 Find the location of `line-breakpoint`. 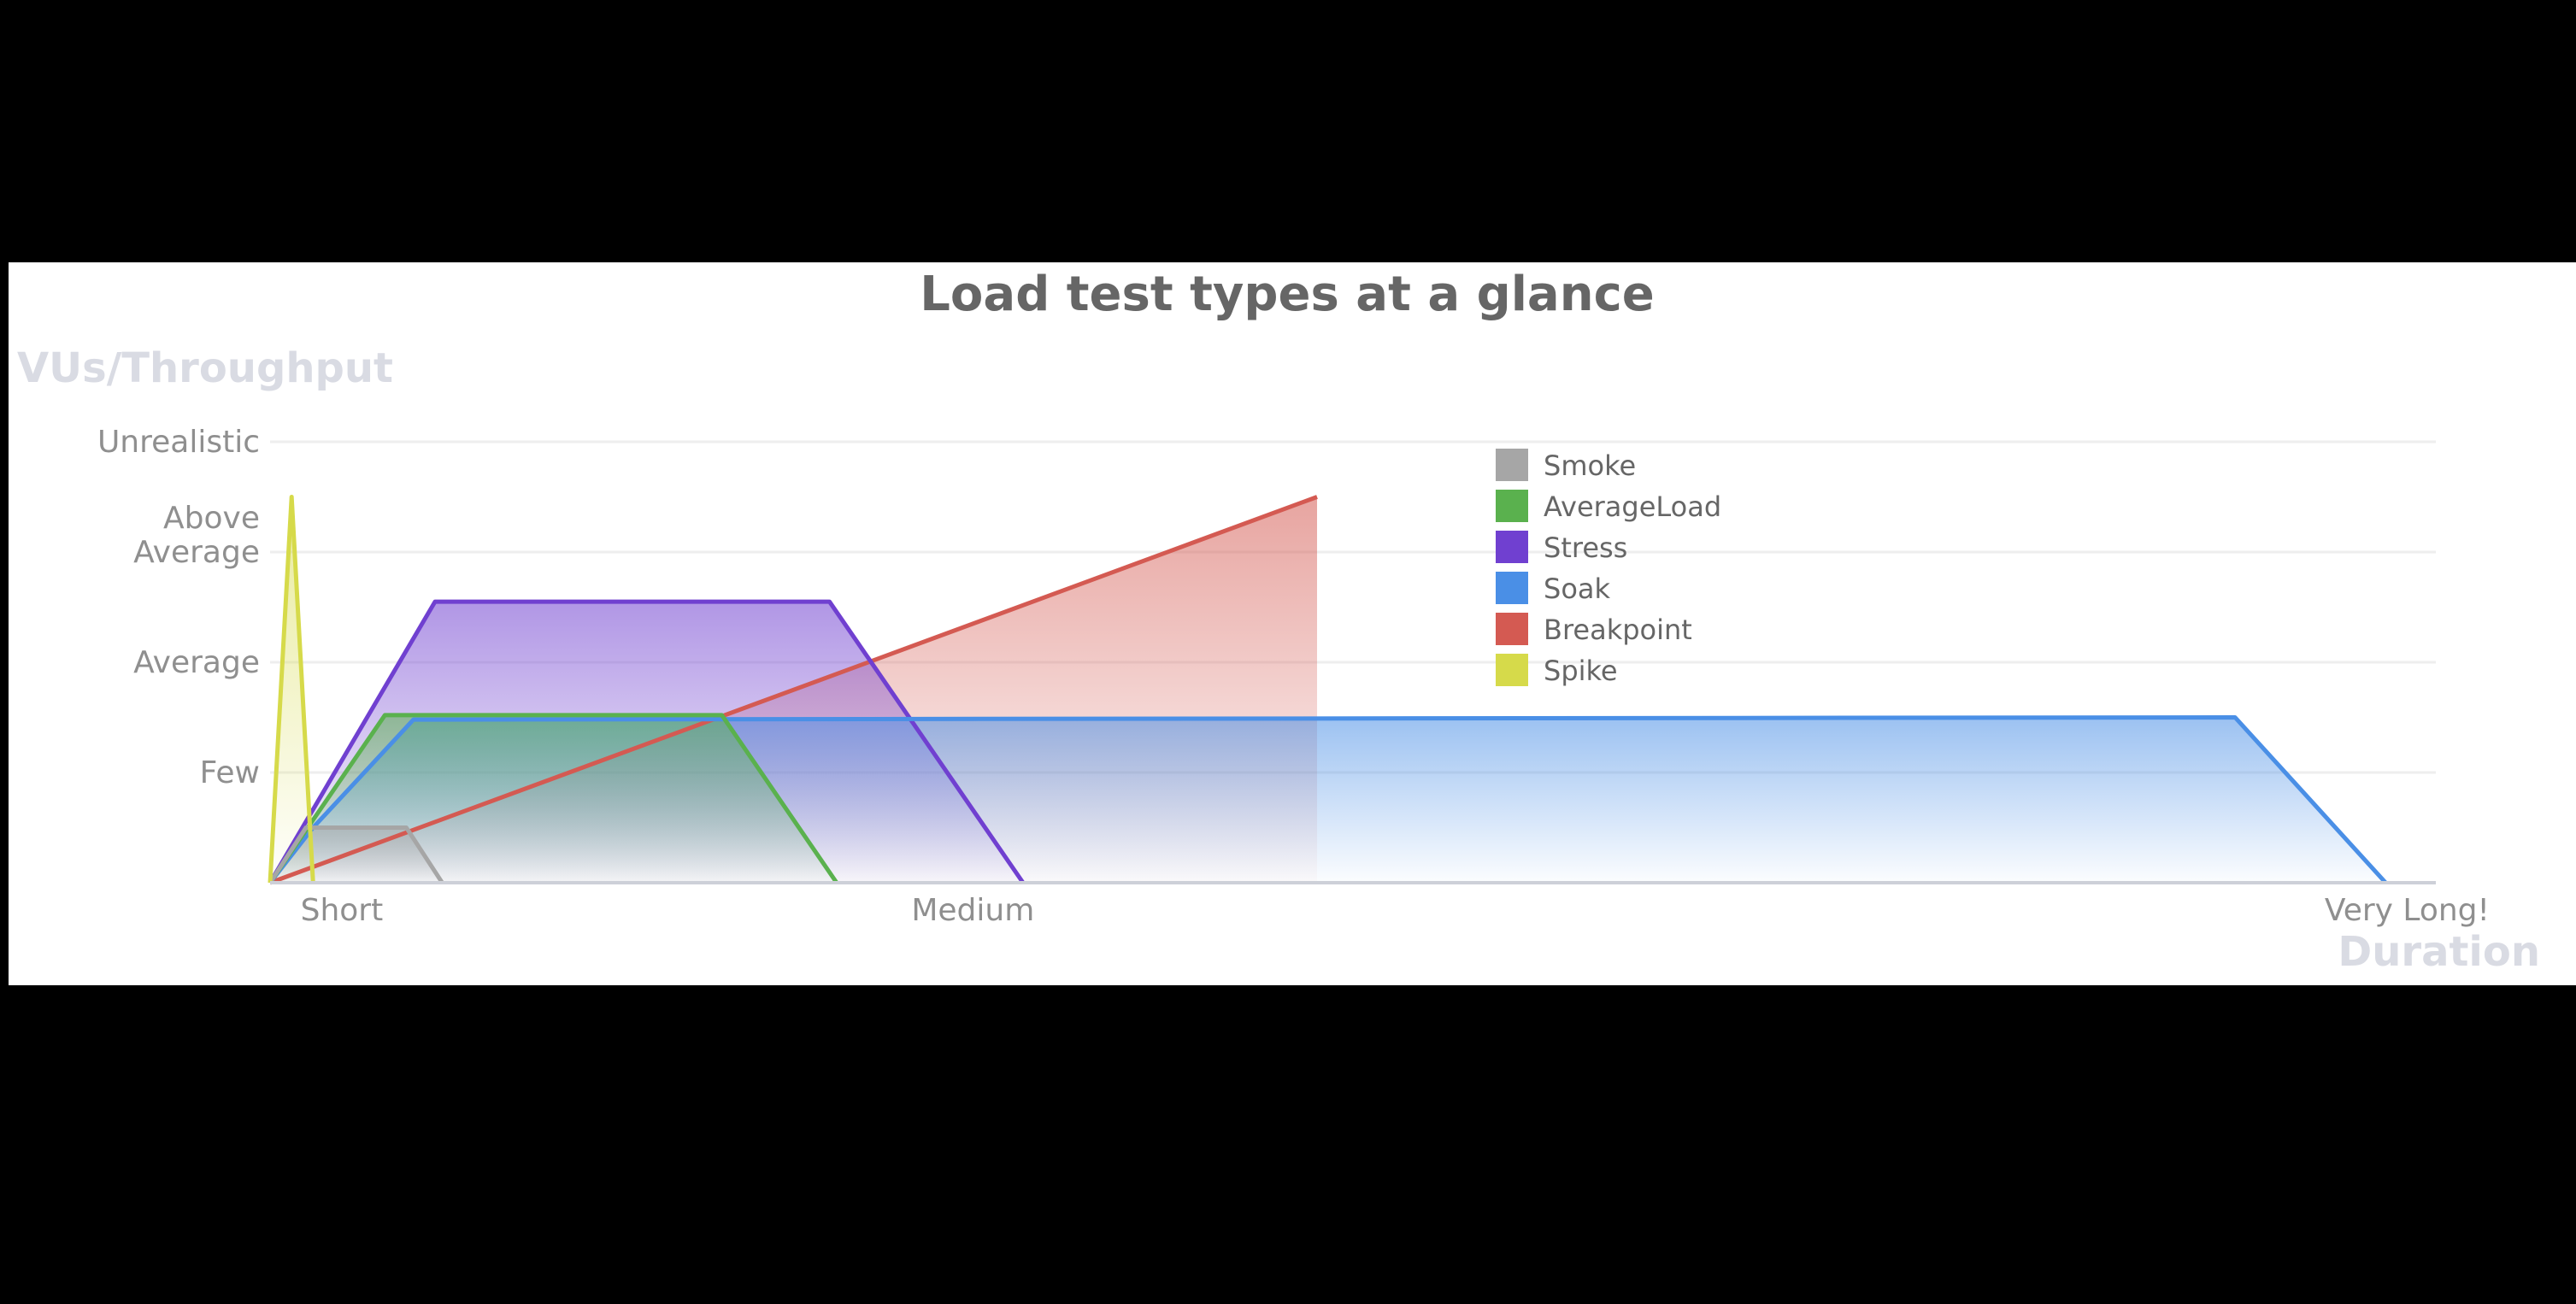

line-breakpoint is located at coordinates (793, 690).